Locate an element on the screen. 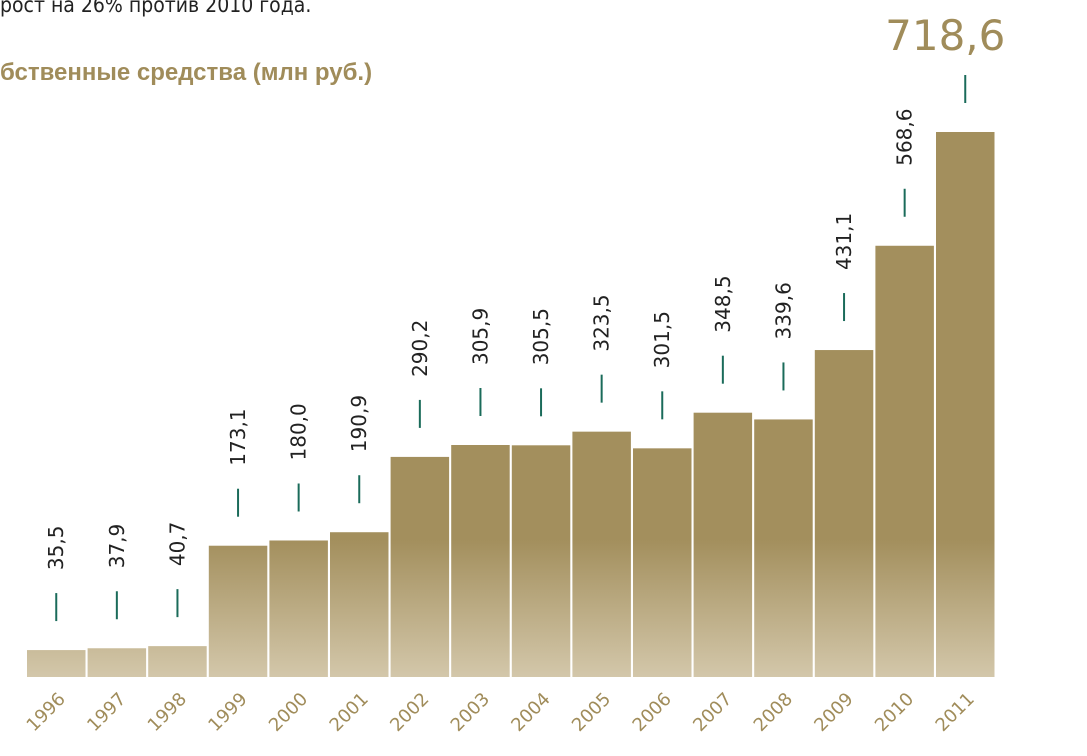 This screenshot has width=1087, height=756. x-tick-label: 2002 is located at coordinates (409, 712).